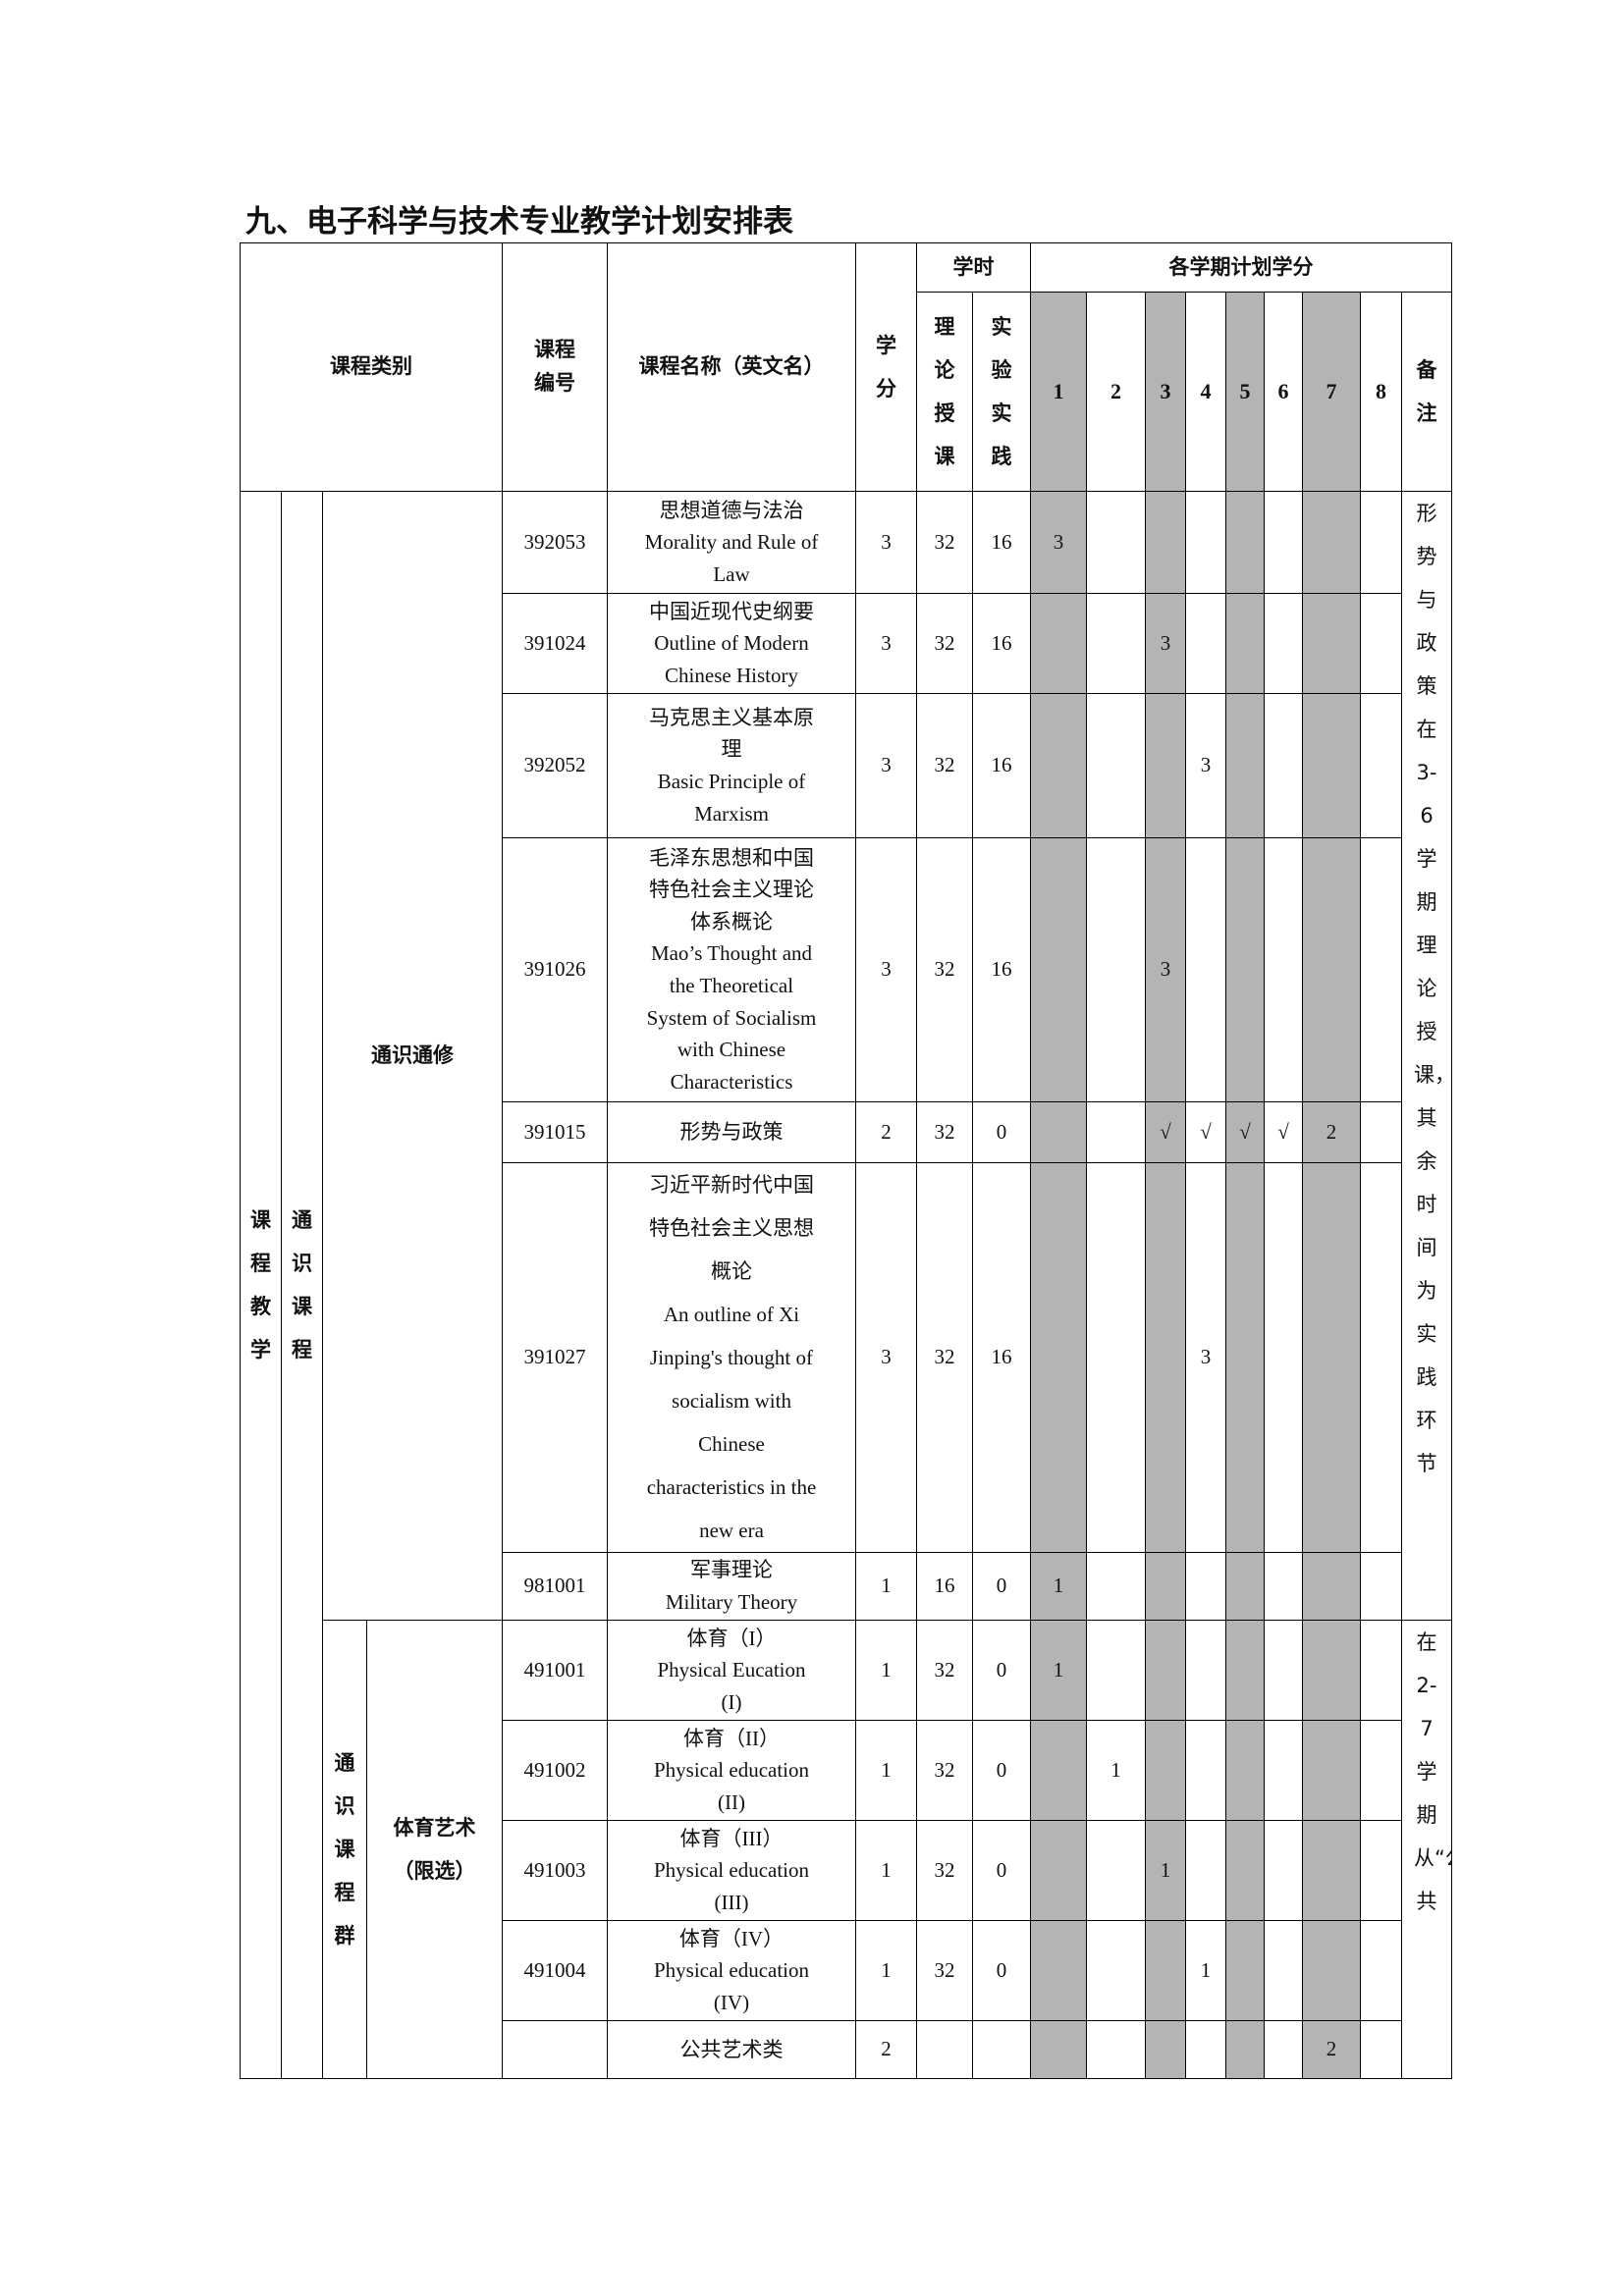 This screenshot has height=2296, width=1624. I want to click on table-row: 981001 军事理论 Military Theory 1 16 0 1, so click(846, 1587).